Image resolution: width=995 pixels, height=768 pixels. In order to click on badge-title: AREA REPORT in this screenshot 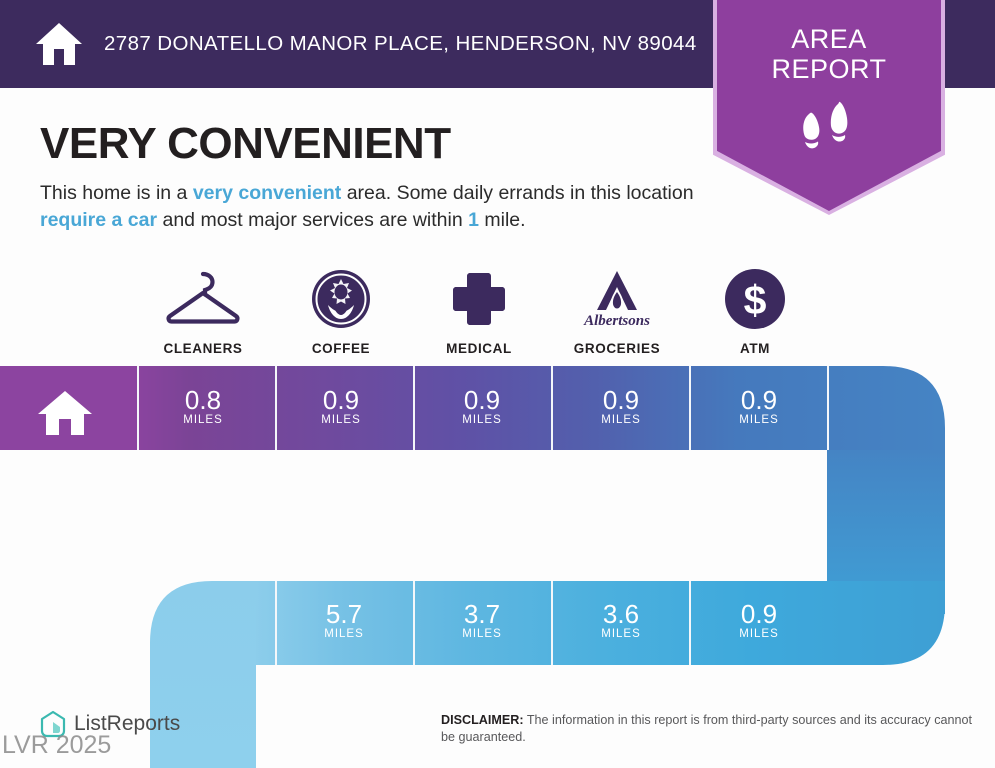, I will do `click(829, 54)`.